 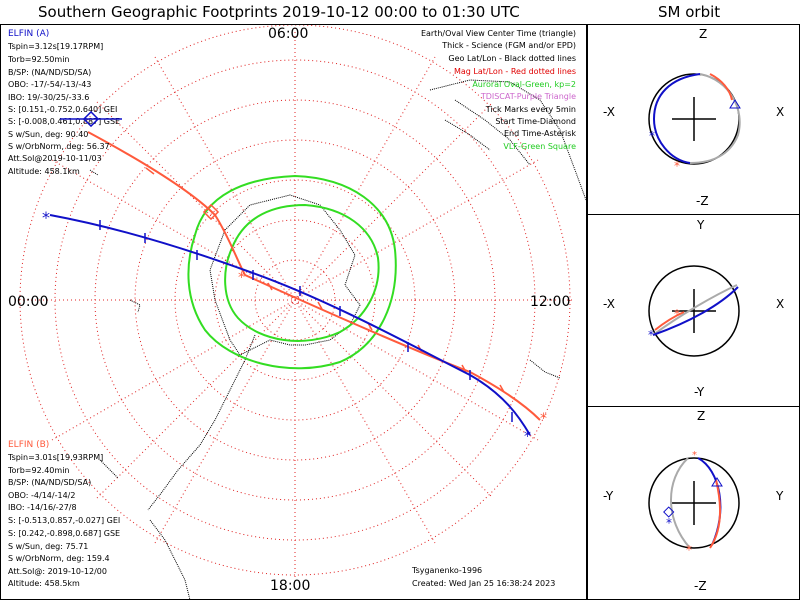 What do you see at coordinates (483, 583) in the screenshot?
I see `created-timestamp: Created: Wed Jan 25 16:38:24 2023` at bounding box center [483, 583].